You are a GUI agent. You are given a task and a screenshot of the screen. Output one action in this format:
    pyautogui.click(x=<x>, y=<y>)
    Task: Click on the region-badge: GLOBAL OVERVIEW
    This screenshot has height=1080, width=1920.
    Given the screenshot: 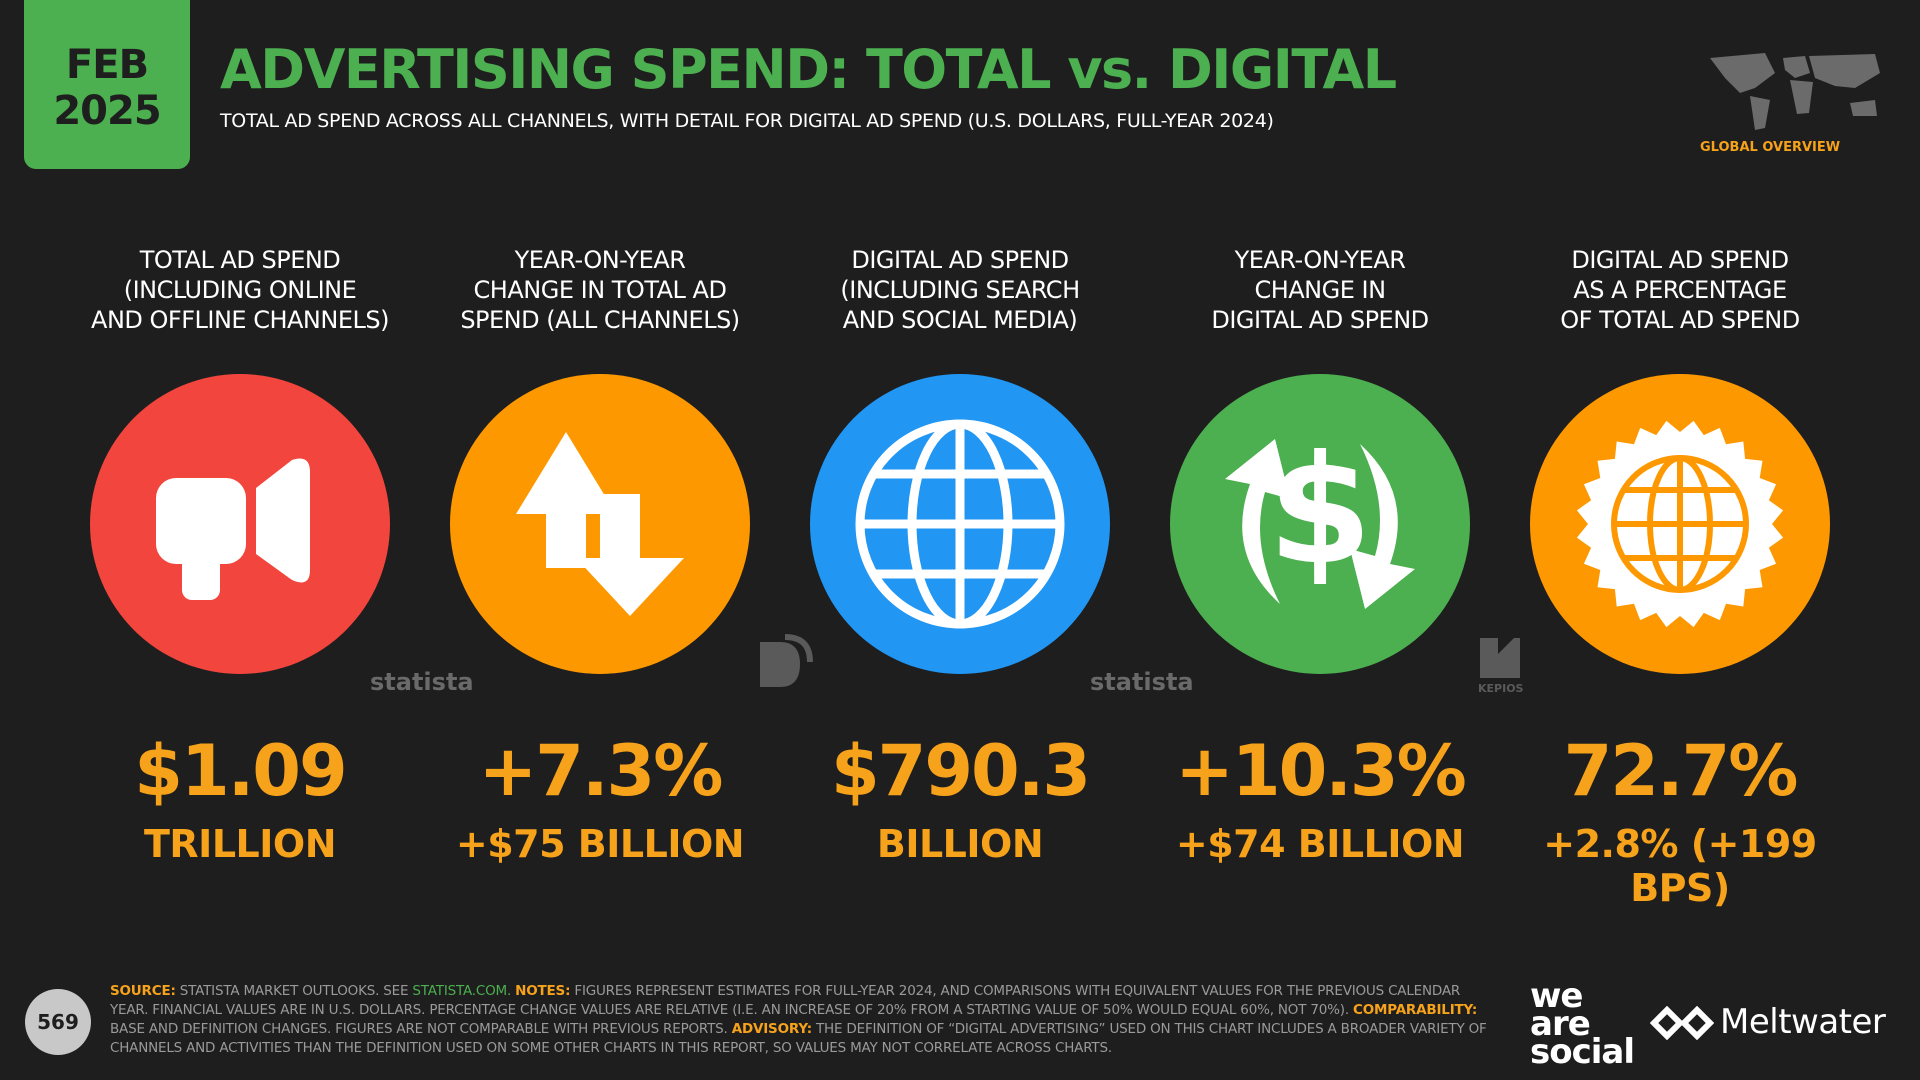 What is the action you would take?
    pyautogui.click(x=1770, y=147)
    